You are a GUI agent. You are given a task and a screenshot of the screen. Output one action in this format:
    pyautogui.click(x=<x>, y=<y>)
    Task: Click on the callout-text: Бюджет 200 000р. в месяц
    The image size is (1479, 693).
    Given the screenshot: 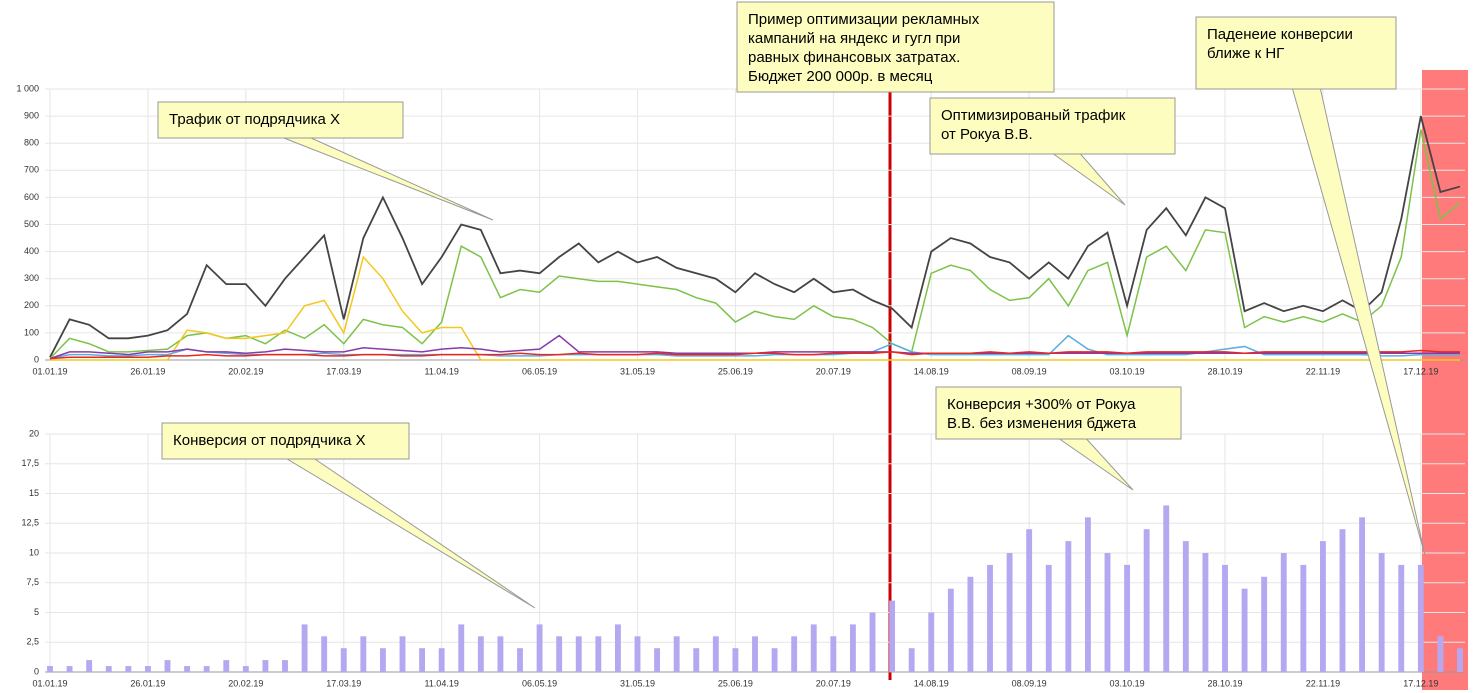 What is the action you would take?
    pyautogui.click(x=840, y=76)
    